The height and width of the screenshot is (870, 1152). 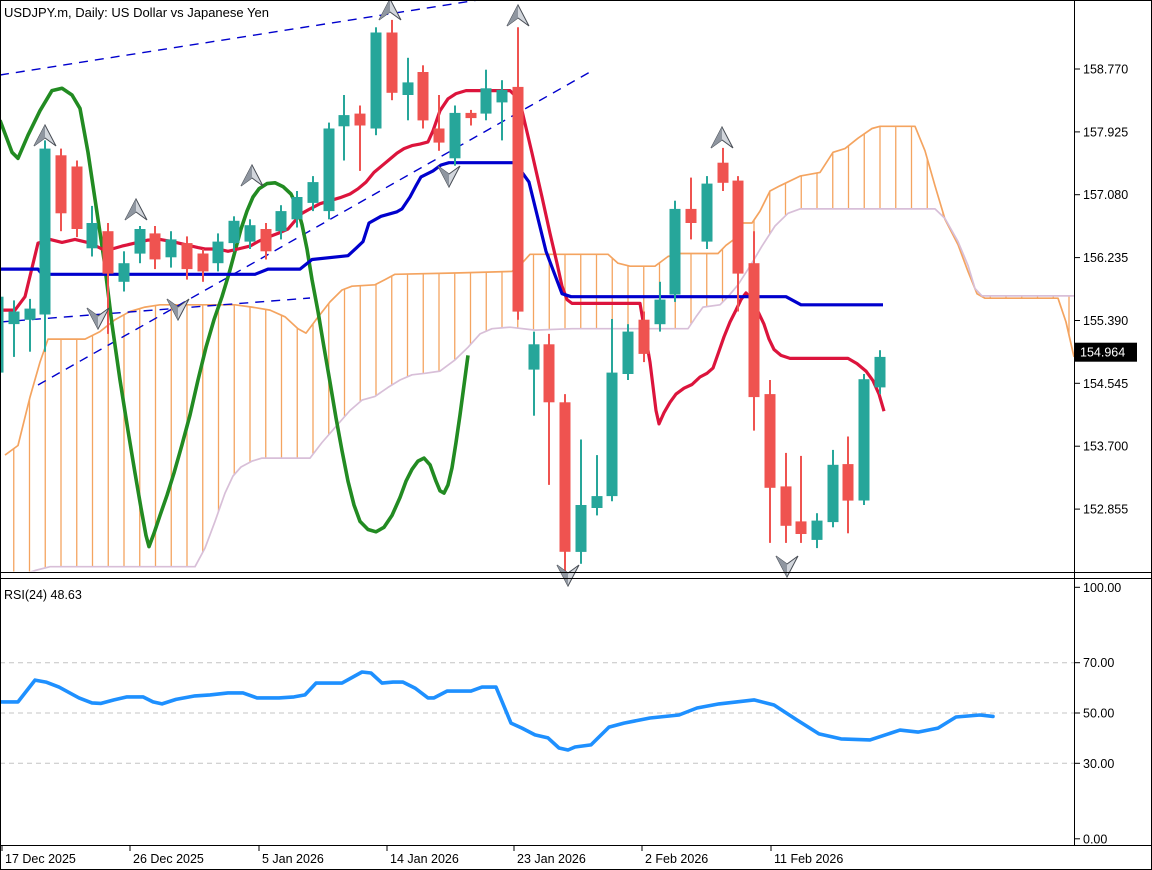 What do you see at coordinates (43, 595) in the screenshot?
I see `rsi-indicator-label: RSI(24) 48.63` at bounding box center [43, 595].